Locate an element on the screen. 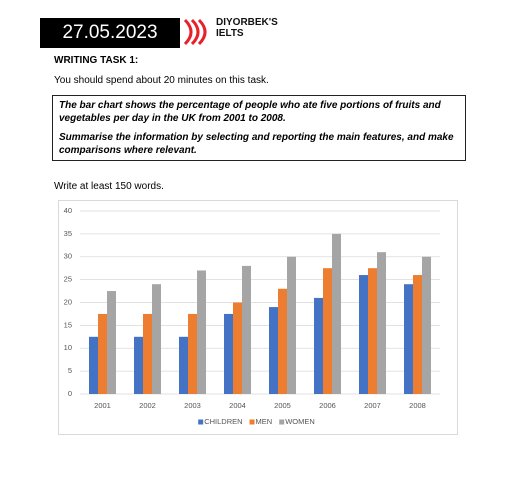 Image resolution: width=512 pixels, height=486 pixels. x-tick-label: 2003 is located at coordinates (192, 405).